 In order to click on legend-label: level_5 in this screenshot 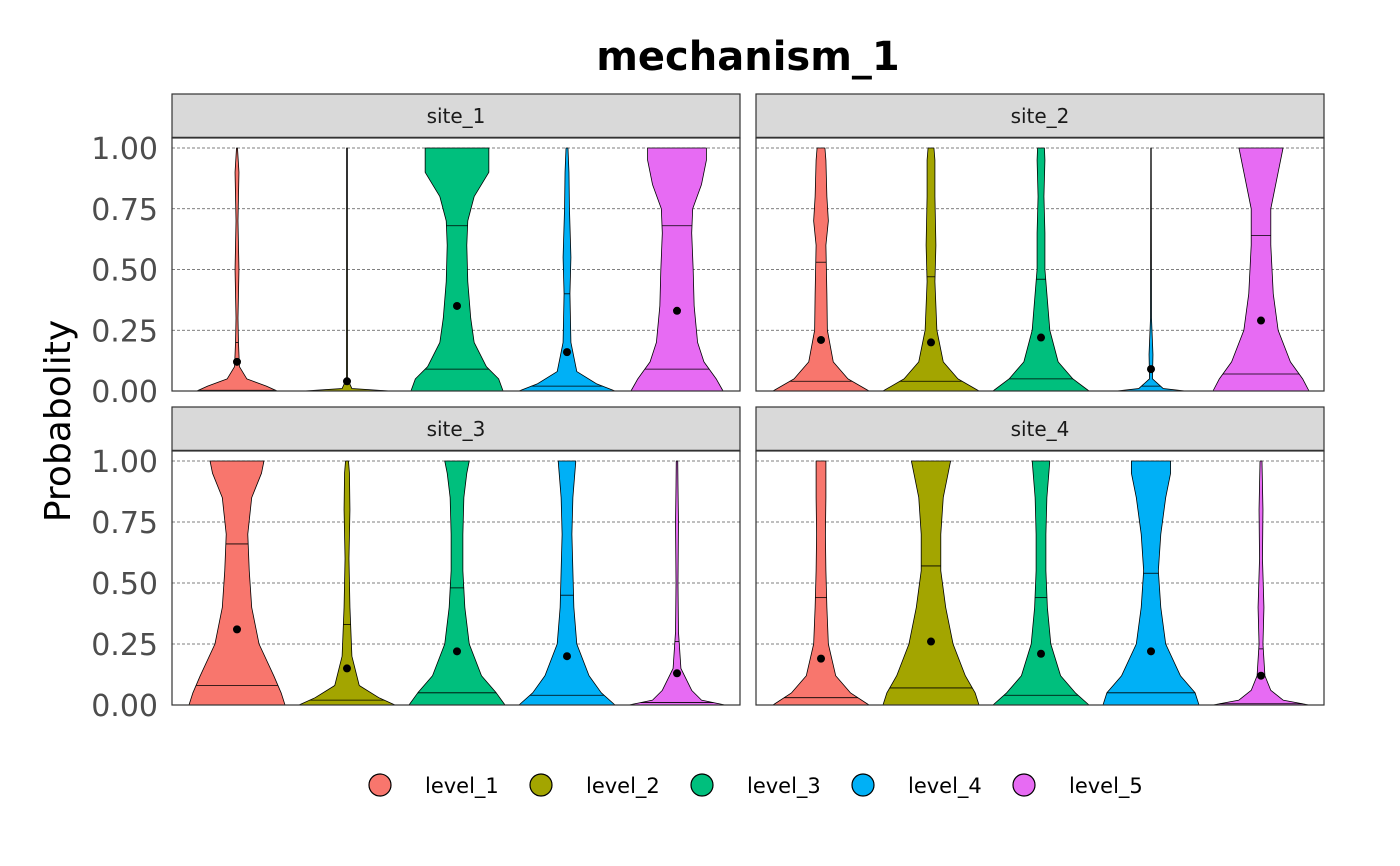, I will do `click(1106, 786)`.